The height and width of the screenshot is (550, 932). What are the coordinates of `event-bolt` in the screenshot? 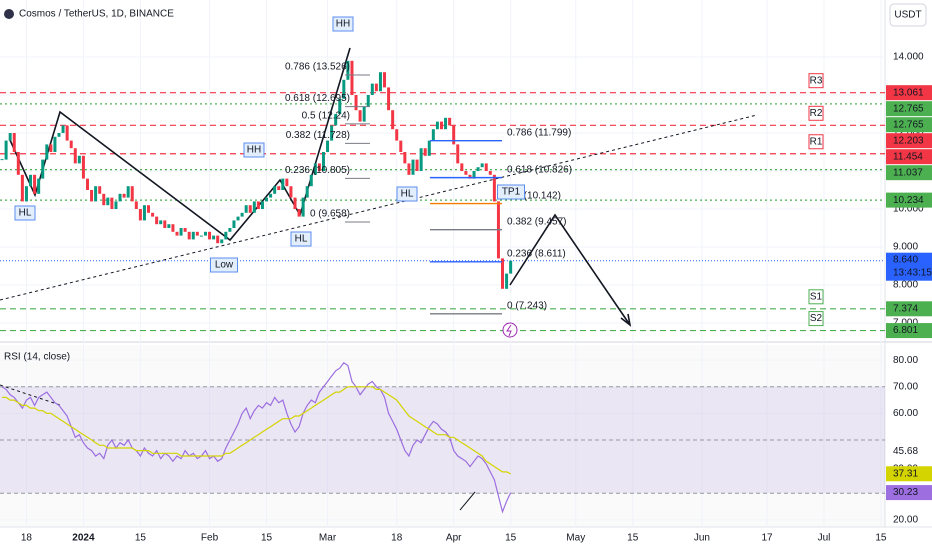 It's located at (509, 330).